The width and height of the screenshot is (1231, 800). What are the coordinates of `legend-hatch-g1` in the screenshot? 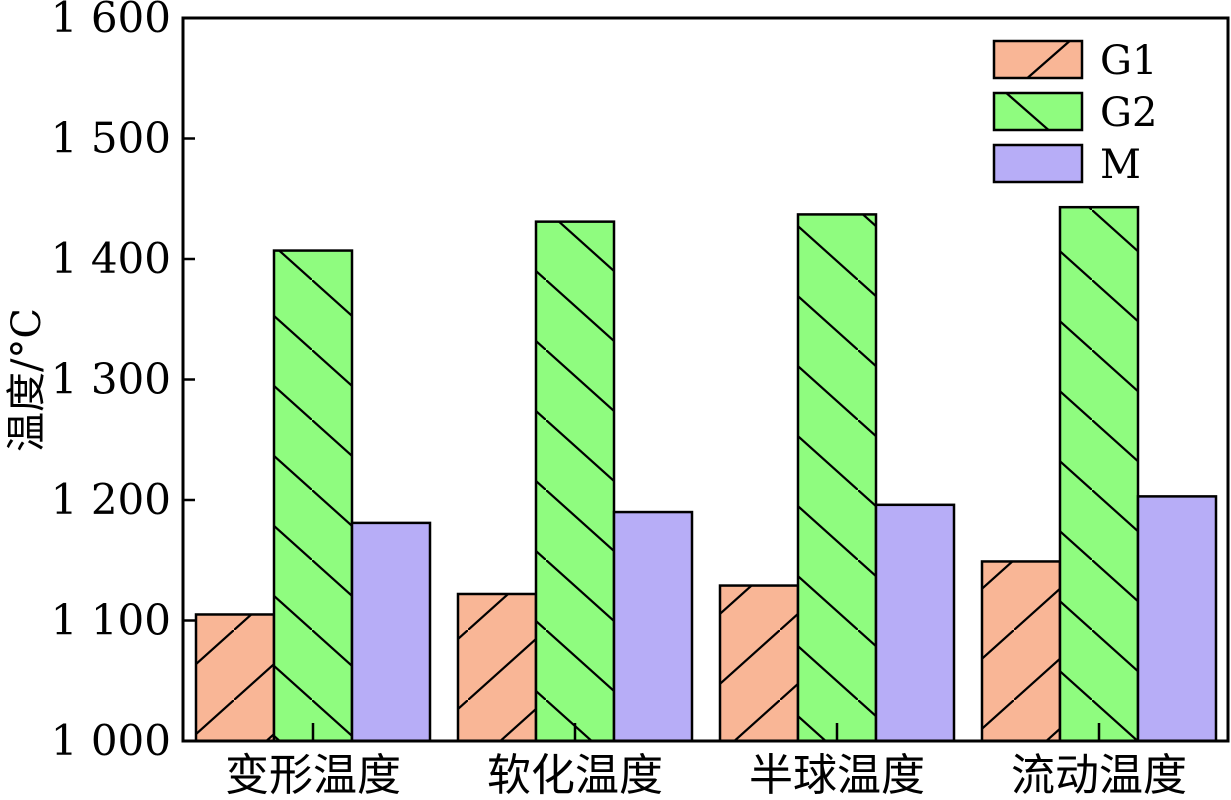 It's located at (1048, 59).